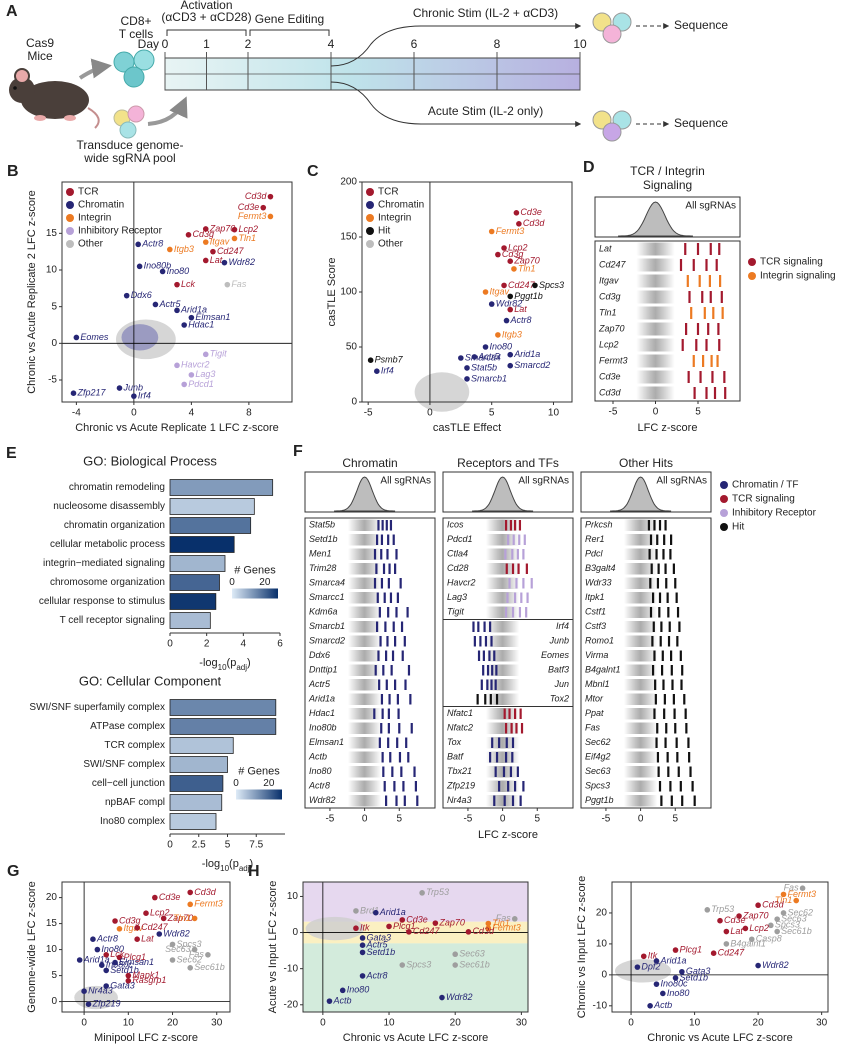  What do you see at coordinates (500, 291) in the screenshot?
I see `point-label: Itgav` at bounding box center [500, 291].